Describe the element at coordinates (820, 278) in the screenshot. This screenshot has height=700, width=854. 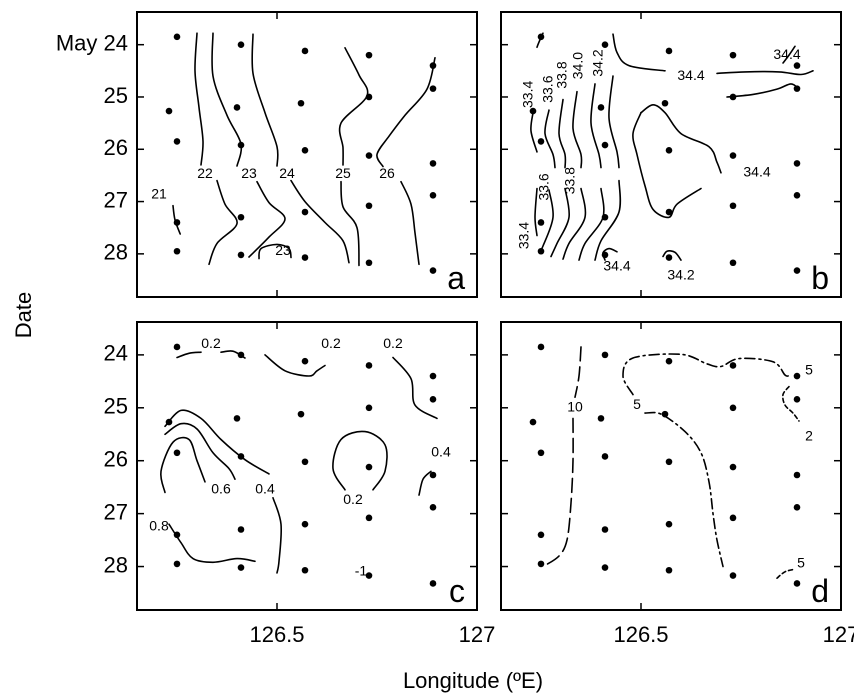
I see `panel-letter: b` at that location.